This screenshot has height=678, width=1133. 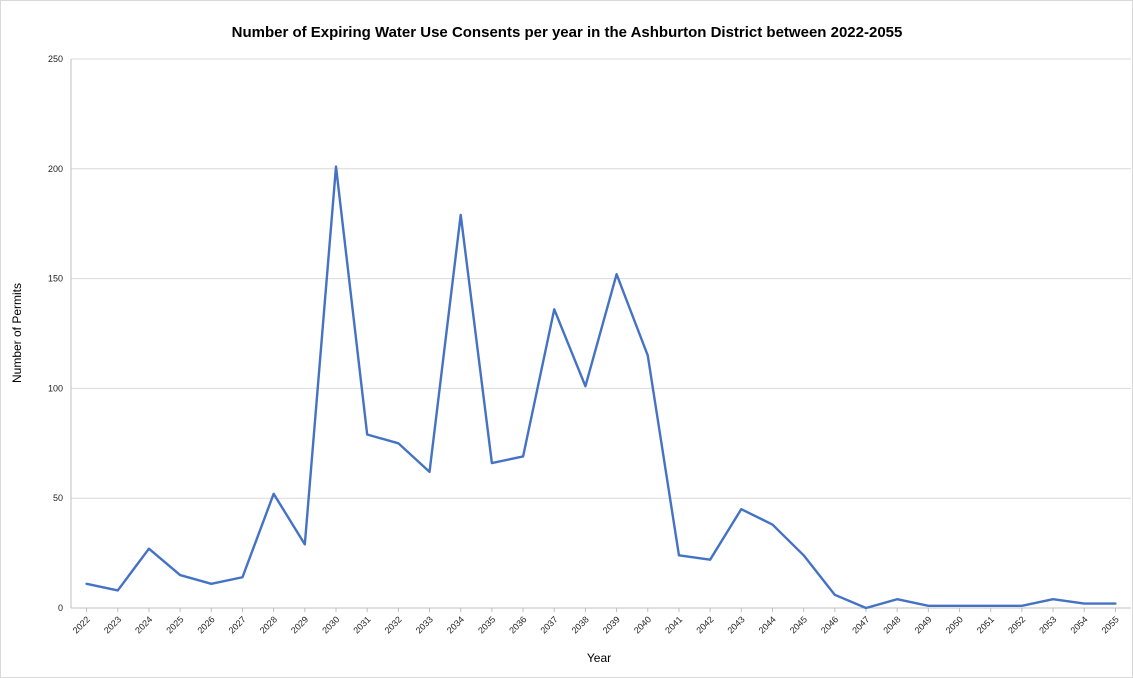 I want to click on x-tick-label: 2044, so click(x=767, y=624).